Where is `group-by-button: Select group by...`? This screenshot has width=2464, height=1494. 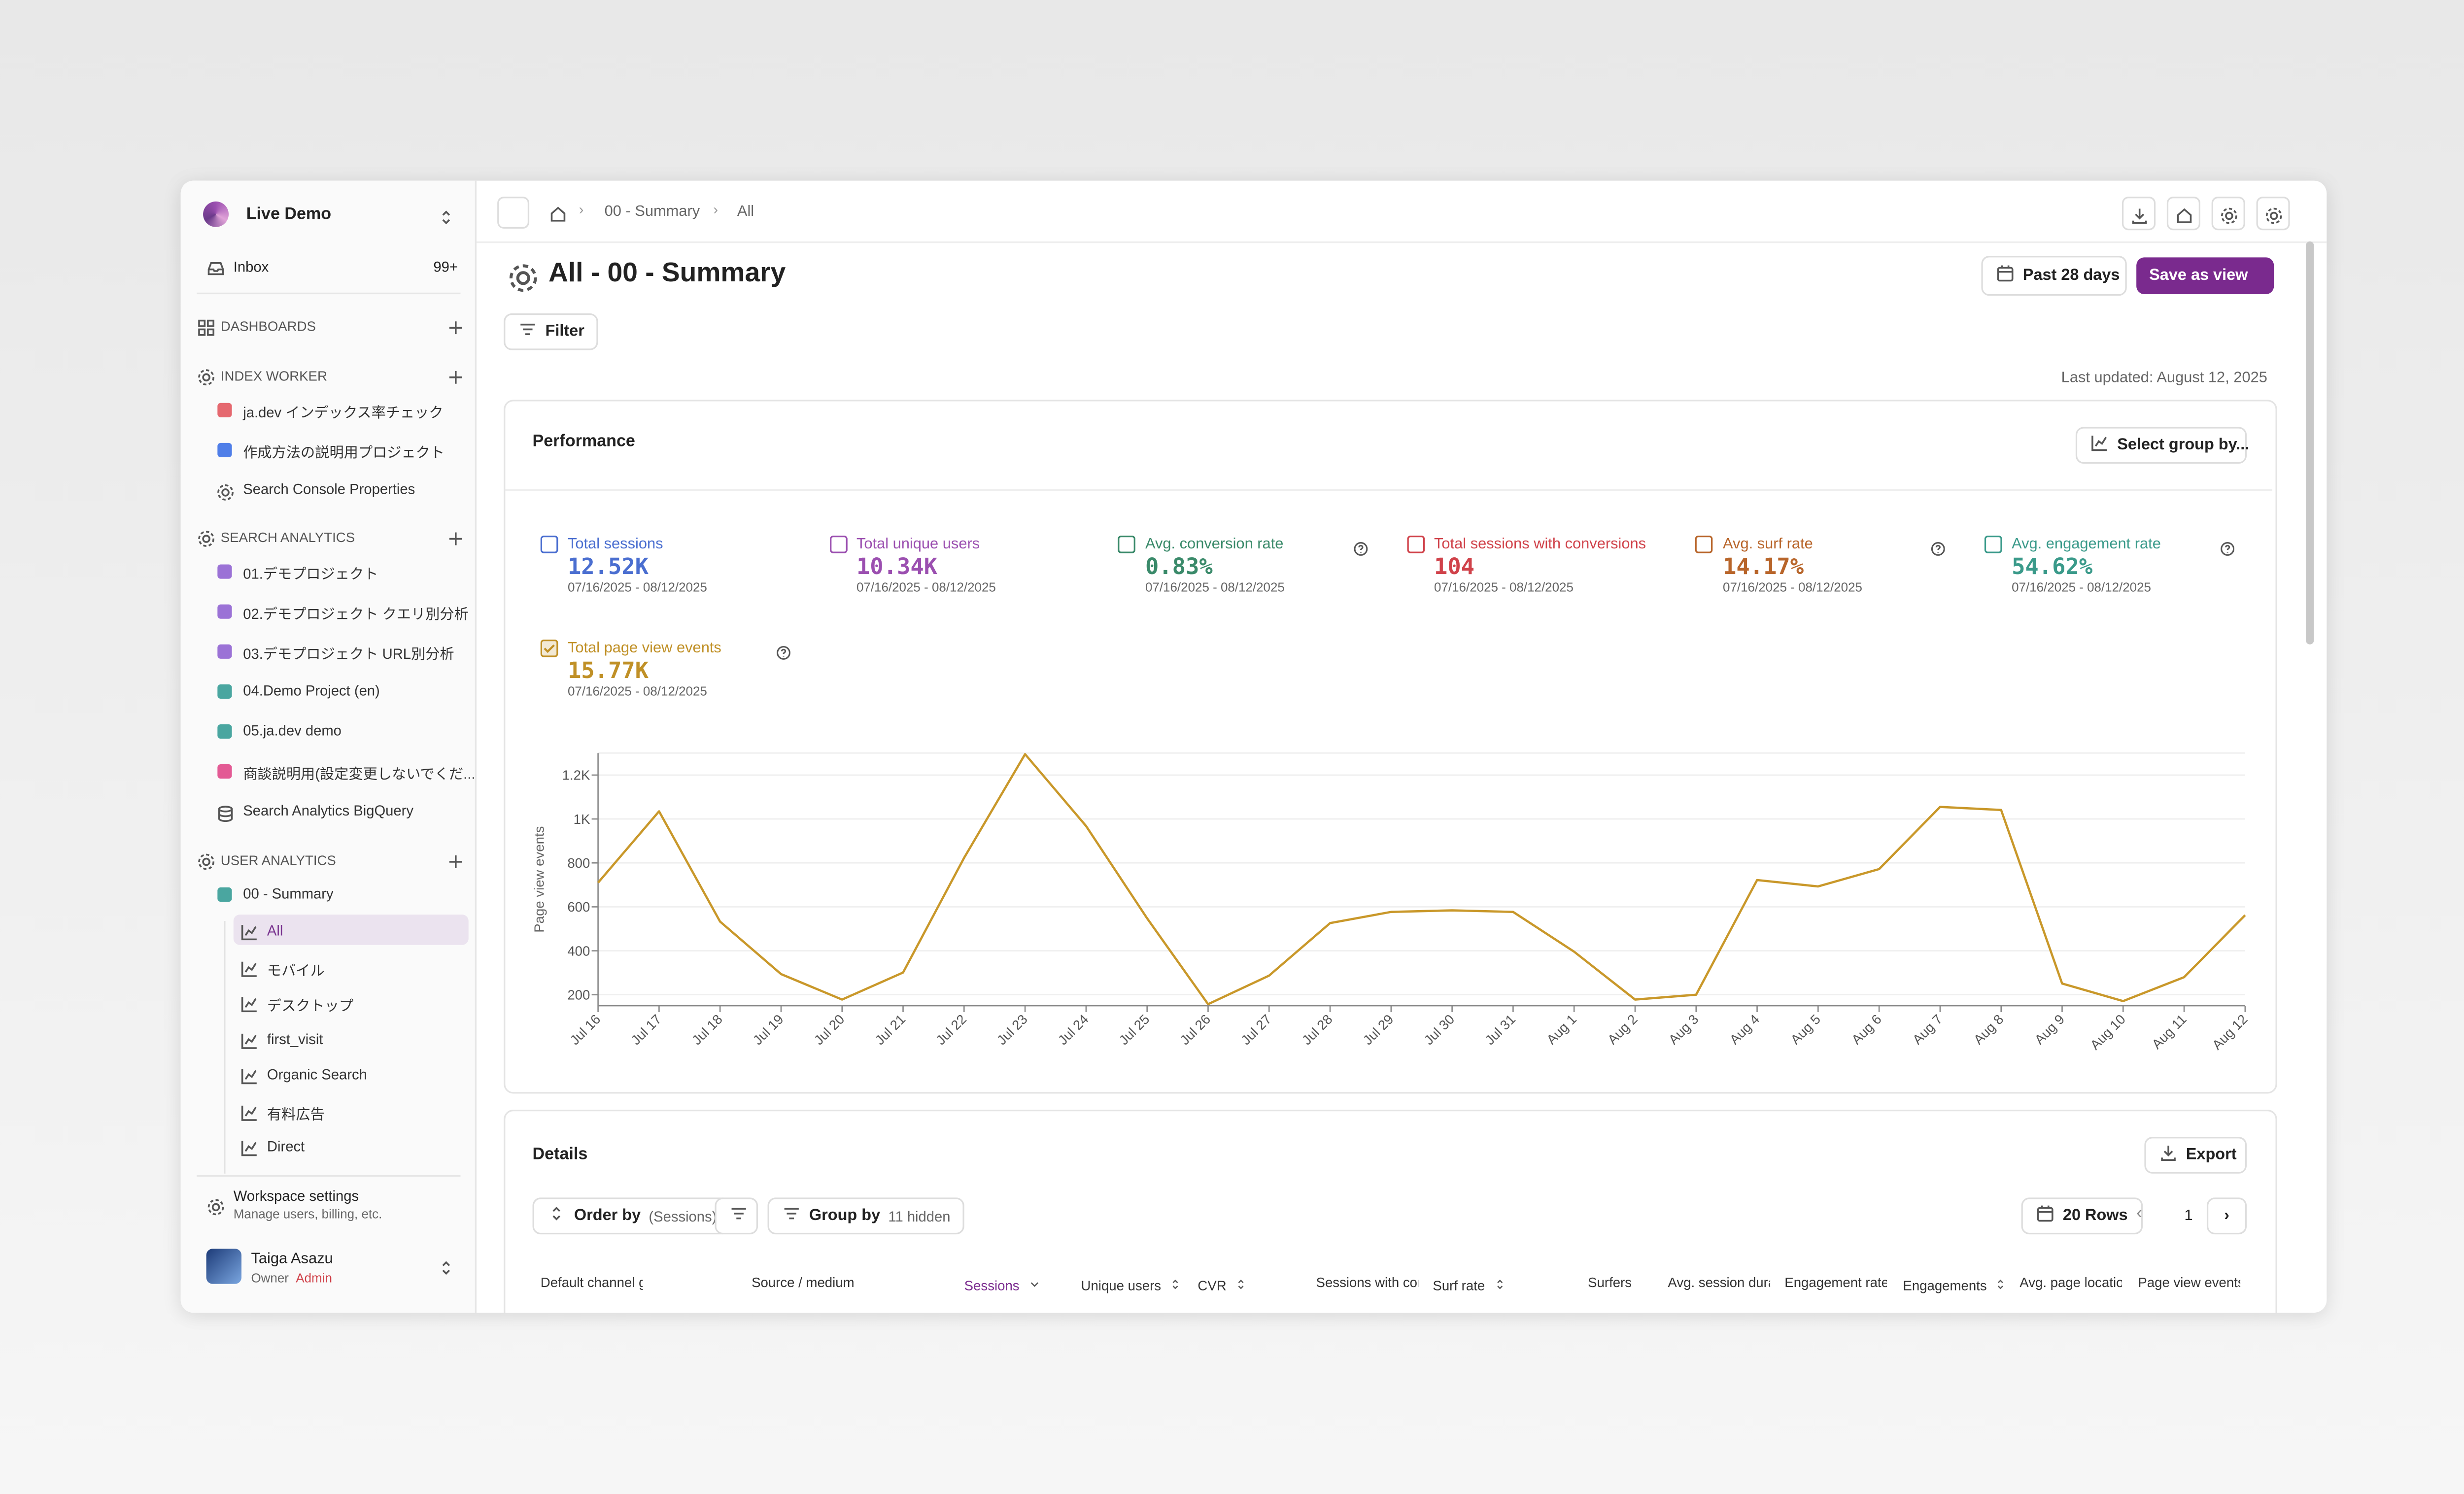 group-by-button: Select group by... is located at coordinates (2162, 445).